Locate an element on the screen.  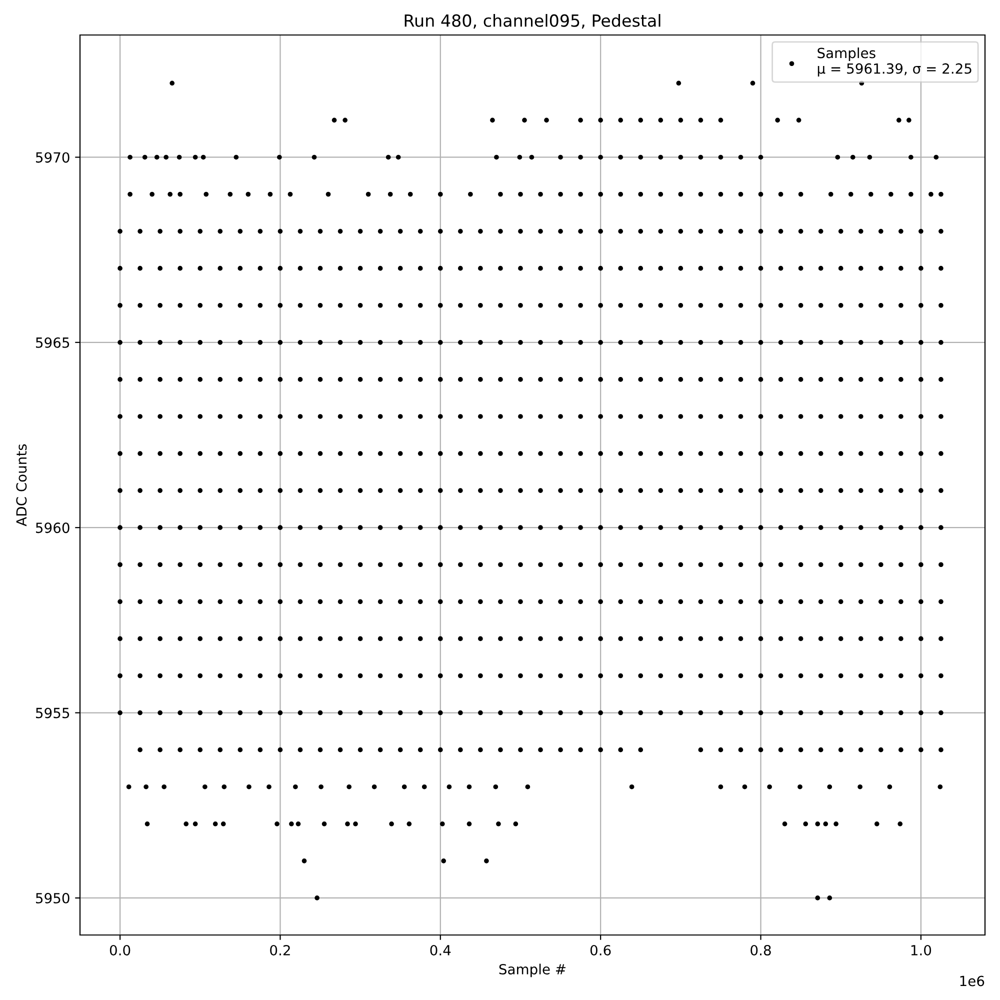
x-tick-label: 1.0 is located at coordinates (921, 950).